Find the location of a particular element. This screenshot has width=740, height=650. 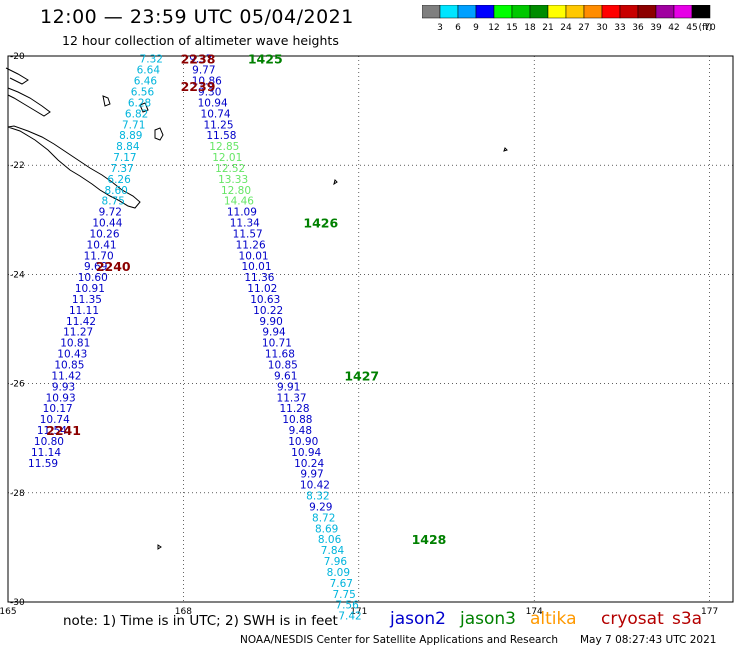

generated-timestamp: May 7 08:27:43 UTC 2021 is located at coordinates (648, 640).